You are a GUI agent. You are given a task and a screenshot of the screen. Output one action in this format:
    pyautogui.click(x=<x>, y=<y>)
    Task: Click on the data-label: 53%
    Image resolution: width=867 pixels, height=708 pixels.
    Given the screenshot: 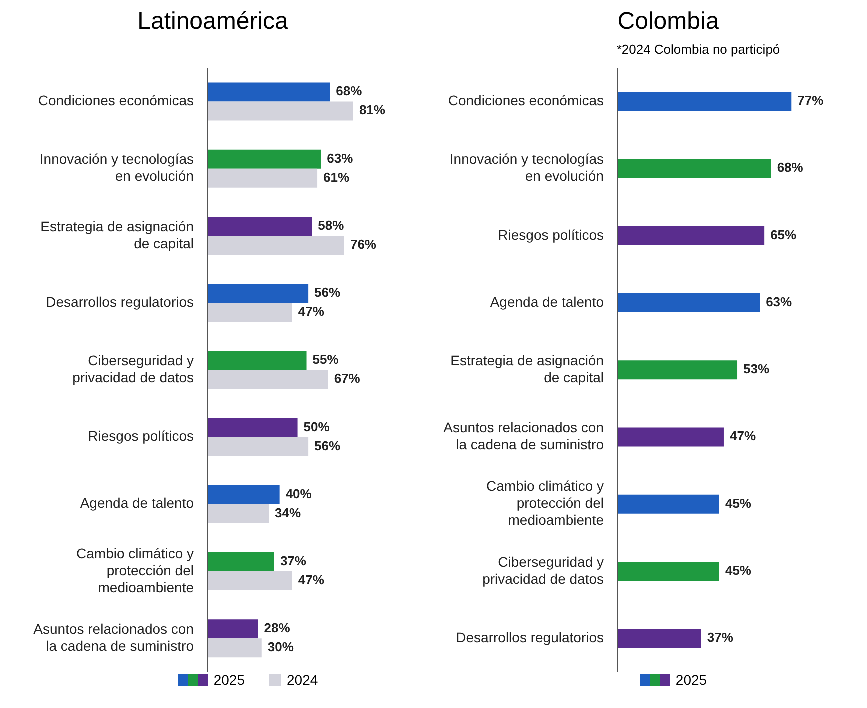 What is the action you would take?
    pyautogui.click(x=757, y=369)
    